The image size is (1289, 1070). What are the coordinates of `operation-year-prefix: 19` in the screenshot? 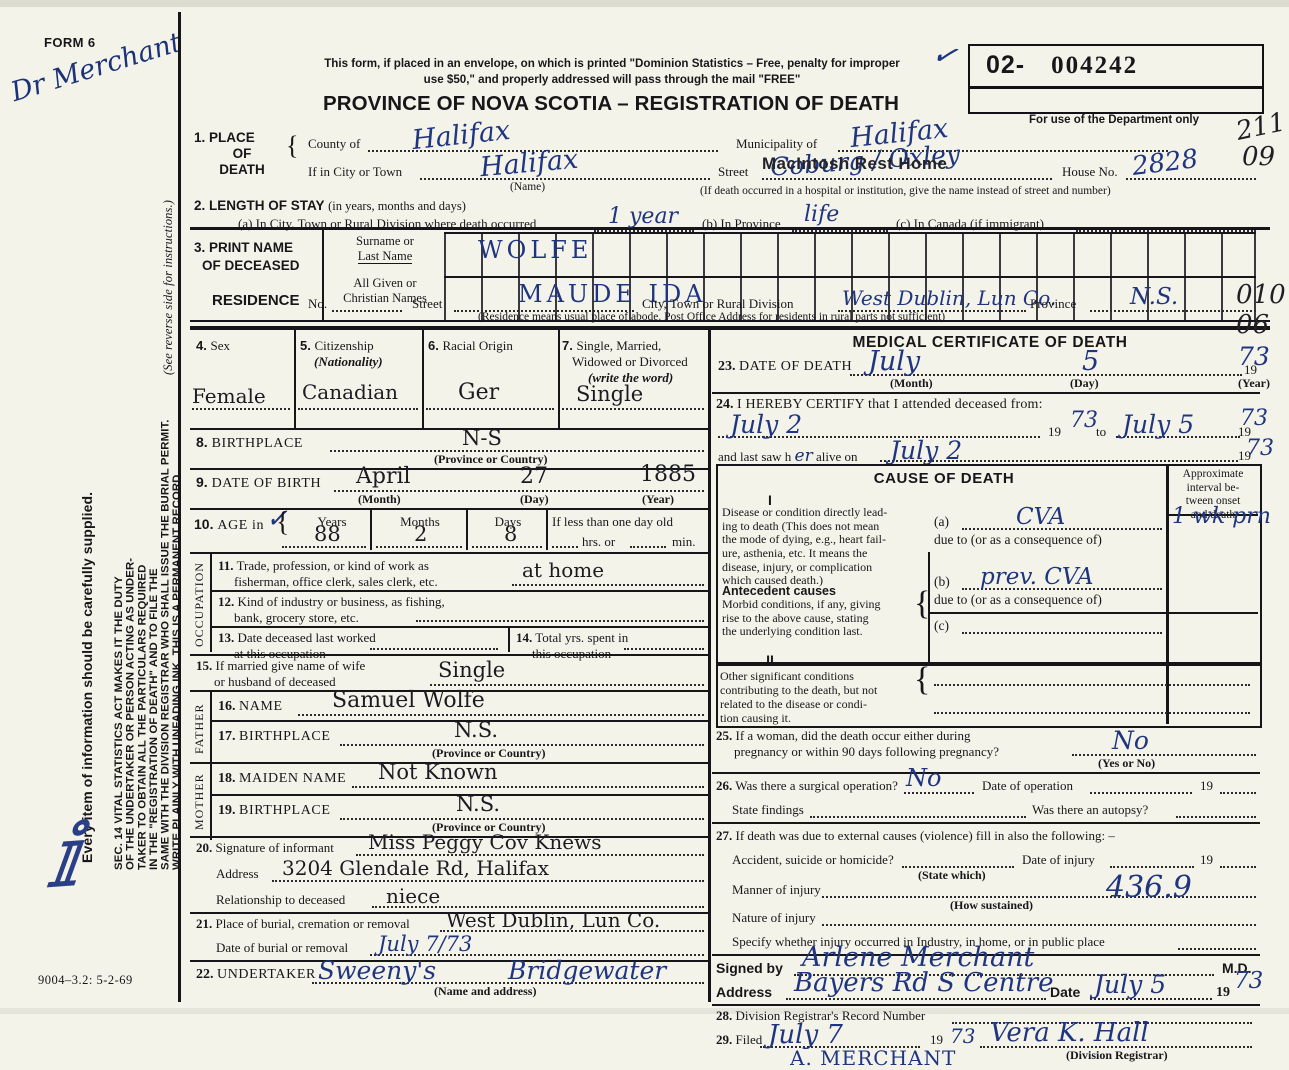 It's located at (1206, 785).